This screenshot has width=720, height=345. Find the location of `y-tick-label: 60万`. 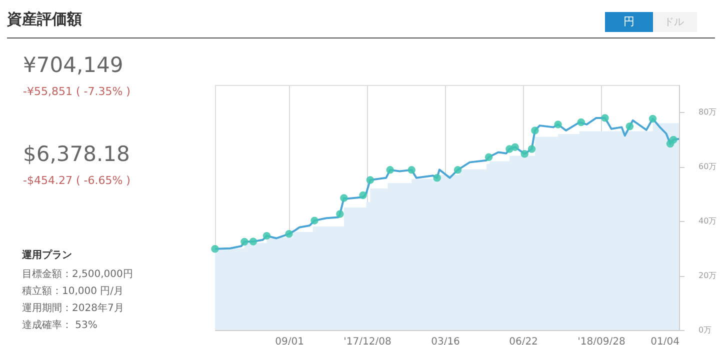

y-tick-label: 60万 is located at coordinates (707, 167).